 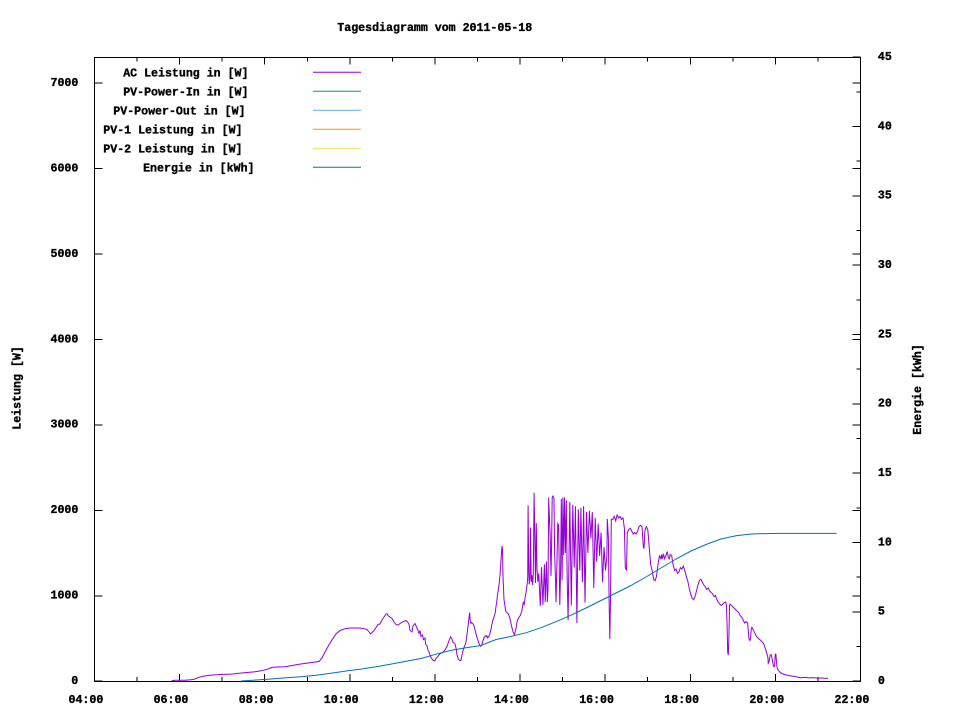 I want to click on svg-text: 45, so click(x=885, y=57).